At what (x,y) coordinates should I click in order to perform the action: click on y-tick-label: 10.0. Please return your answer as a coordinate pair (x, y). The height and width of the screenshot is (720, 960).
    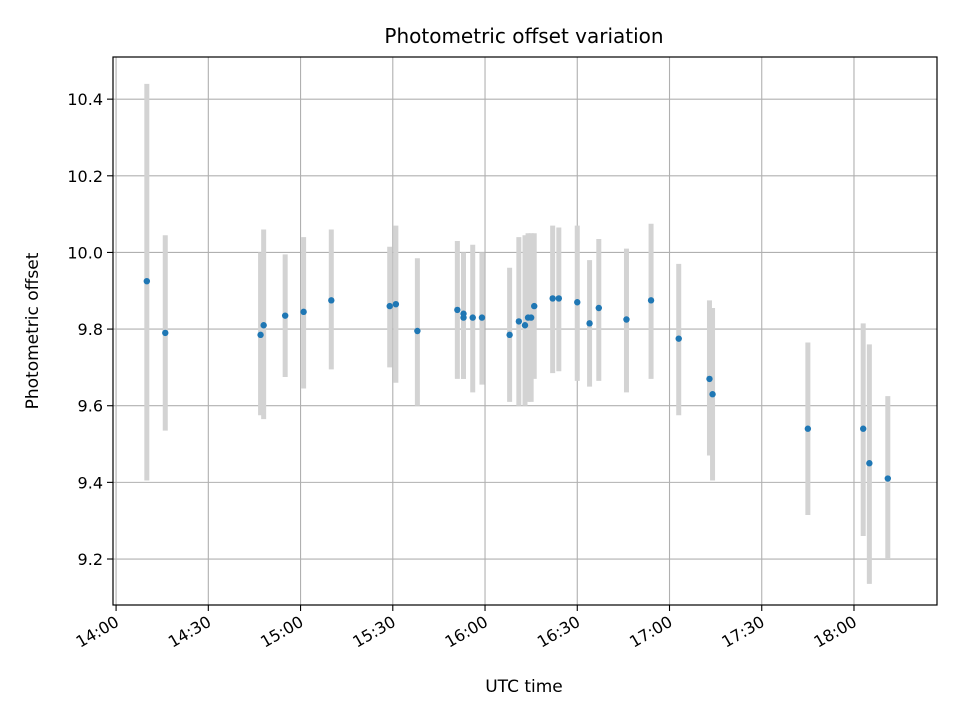
    Looking at the image, I should click on (85, 252).